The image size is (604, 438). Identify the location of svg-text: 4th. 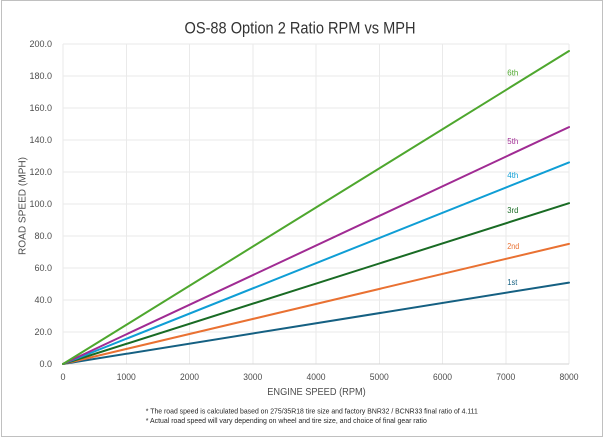
(512, 175).